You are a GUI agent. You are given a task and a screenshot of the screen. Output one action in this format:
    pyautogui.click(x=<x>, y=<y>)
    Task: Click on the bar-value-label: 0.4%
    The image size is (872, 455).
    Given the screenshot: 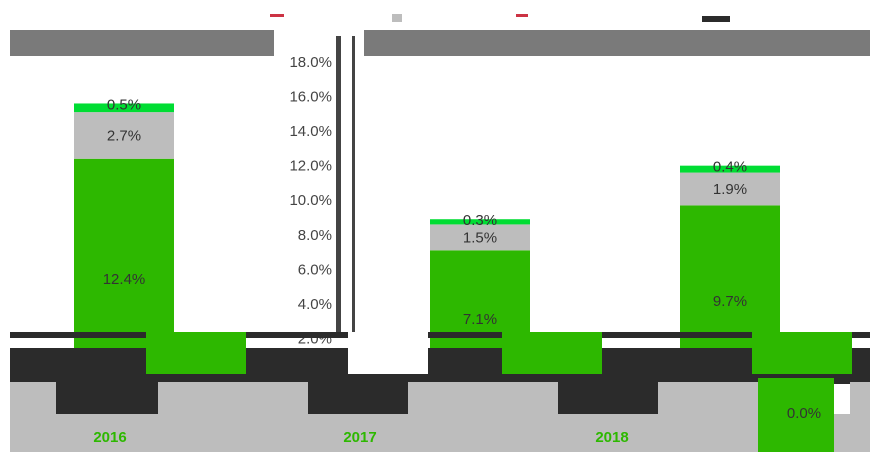 What is the action you would take?
    pyautogui.click(x=730, y=167)
    